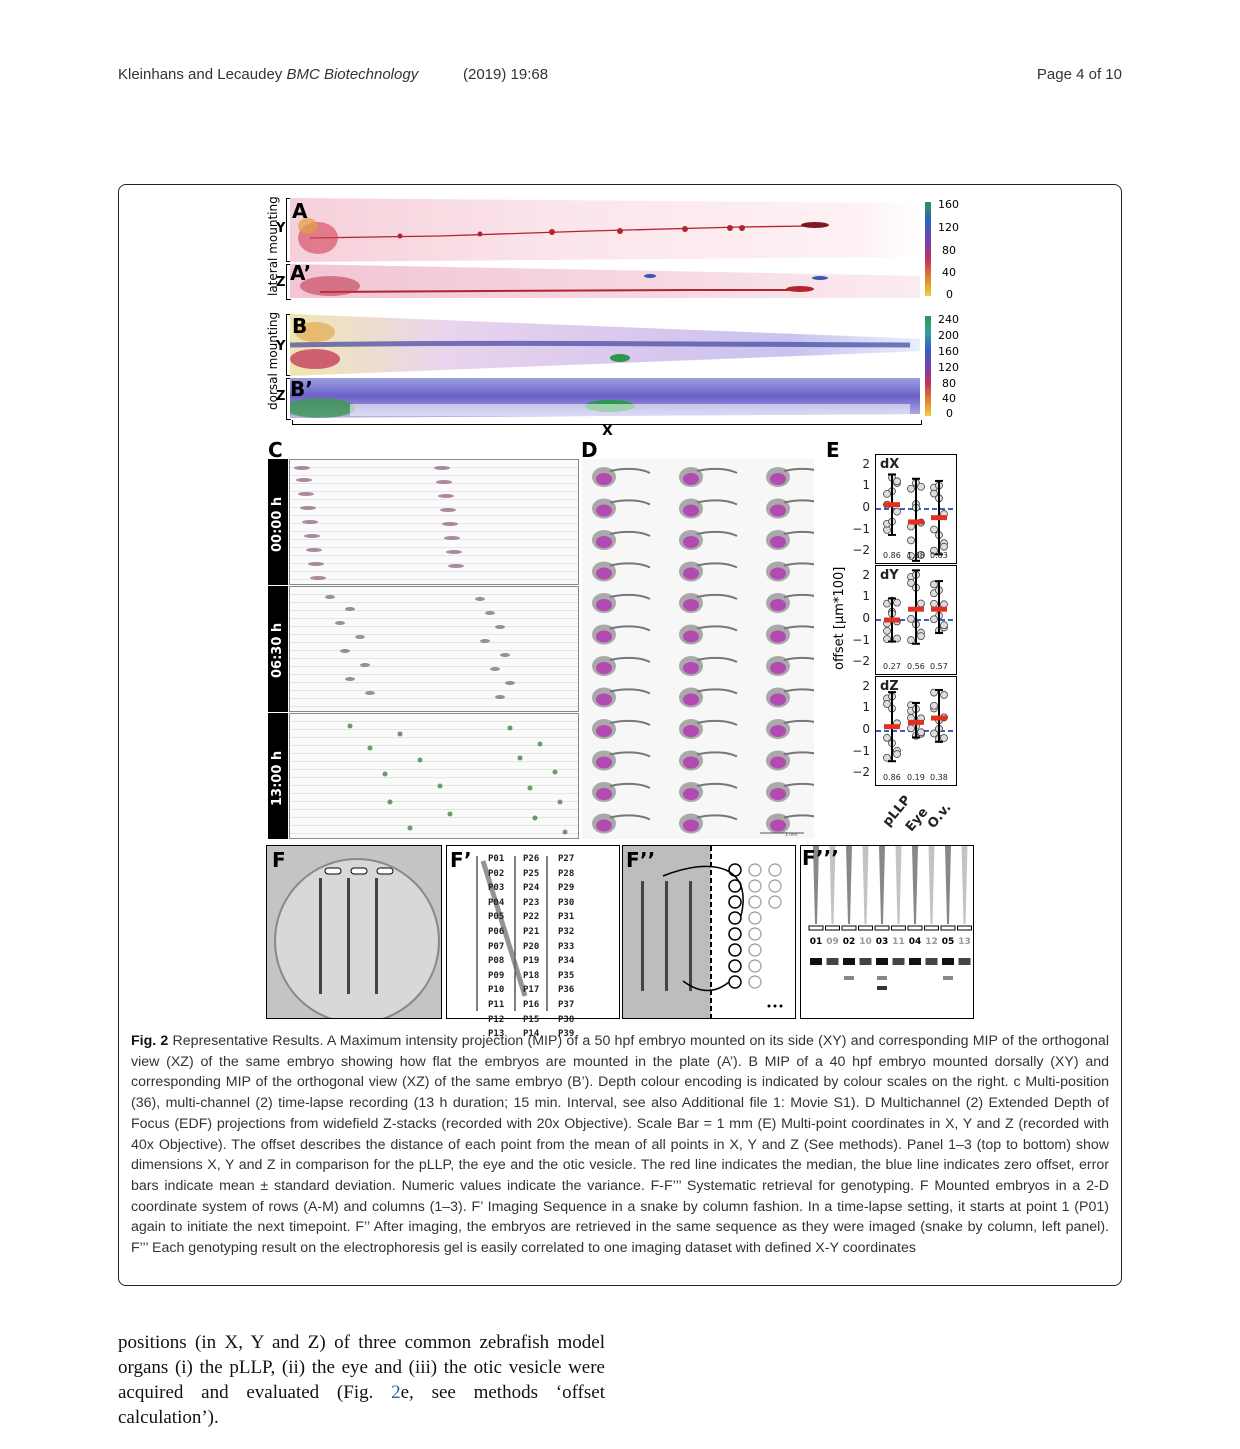 The height and width of the screenshot is (1449, 1240). I want to click on timepoint-label: 13:00 h, so click(277, 778).